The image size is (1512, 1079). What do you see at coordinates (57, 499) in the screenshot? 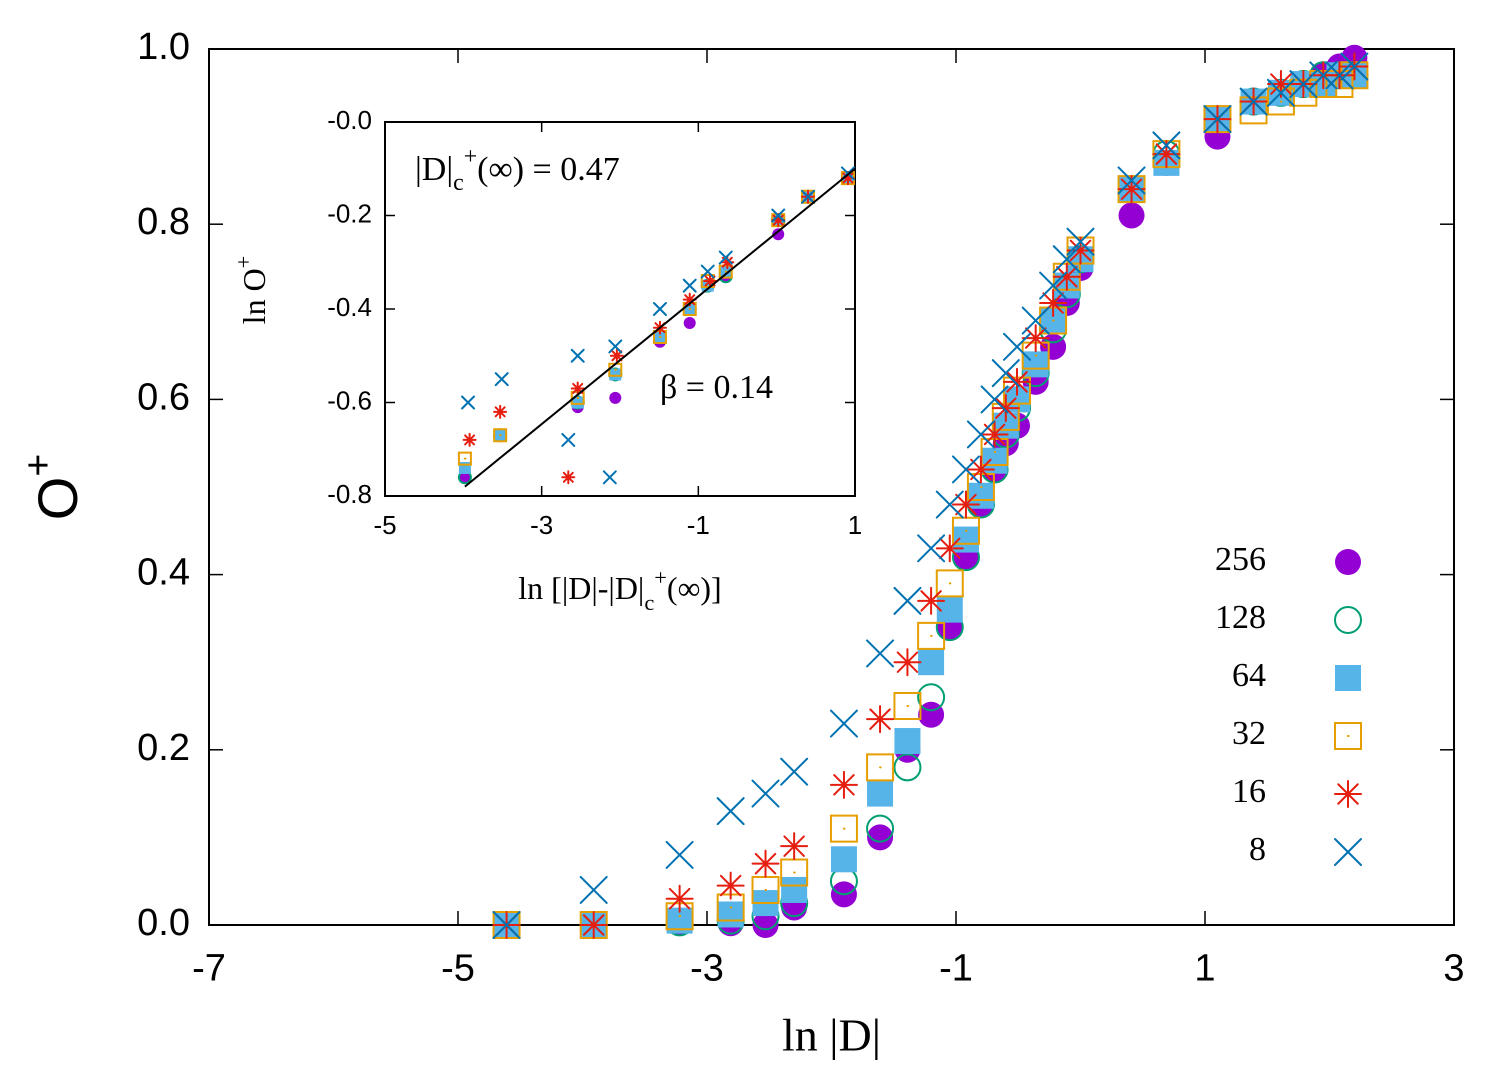
I see `text-part: O` at bounding box center [57, 499].